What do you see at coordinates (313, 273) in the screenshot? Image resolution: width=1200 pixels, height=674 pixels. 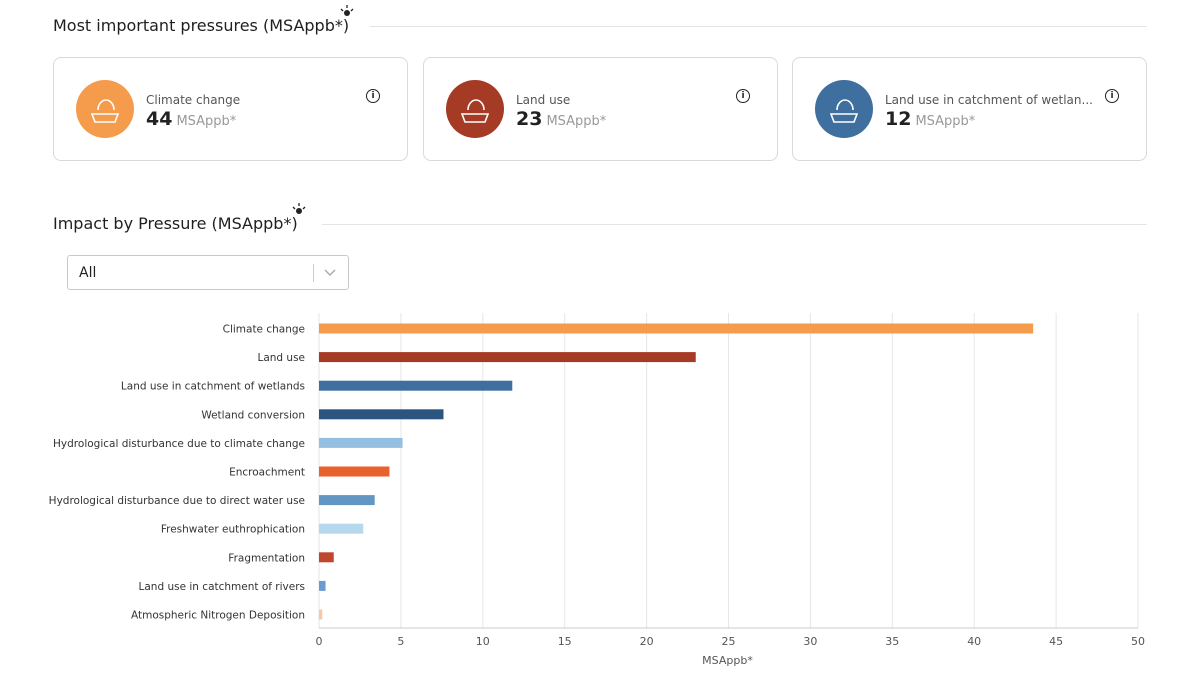 I see `dropdown-separator` at bounding box center [313, 273].